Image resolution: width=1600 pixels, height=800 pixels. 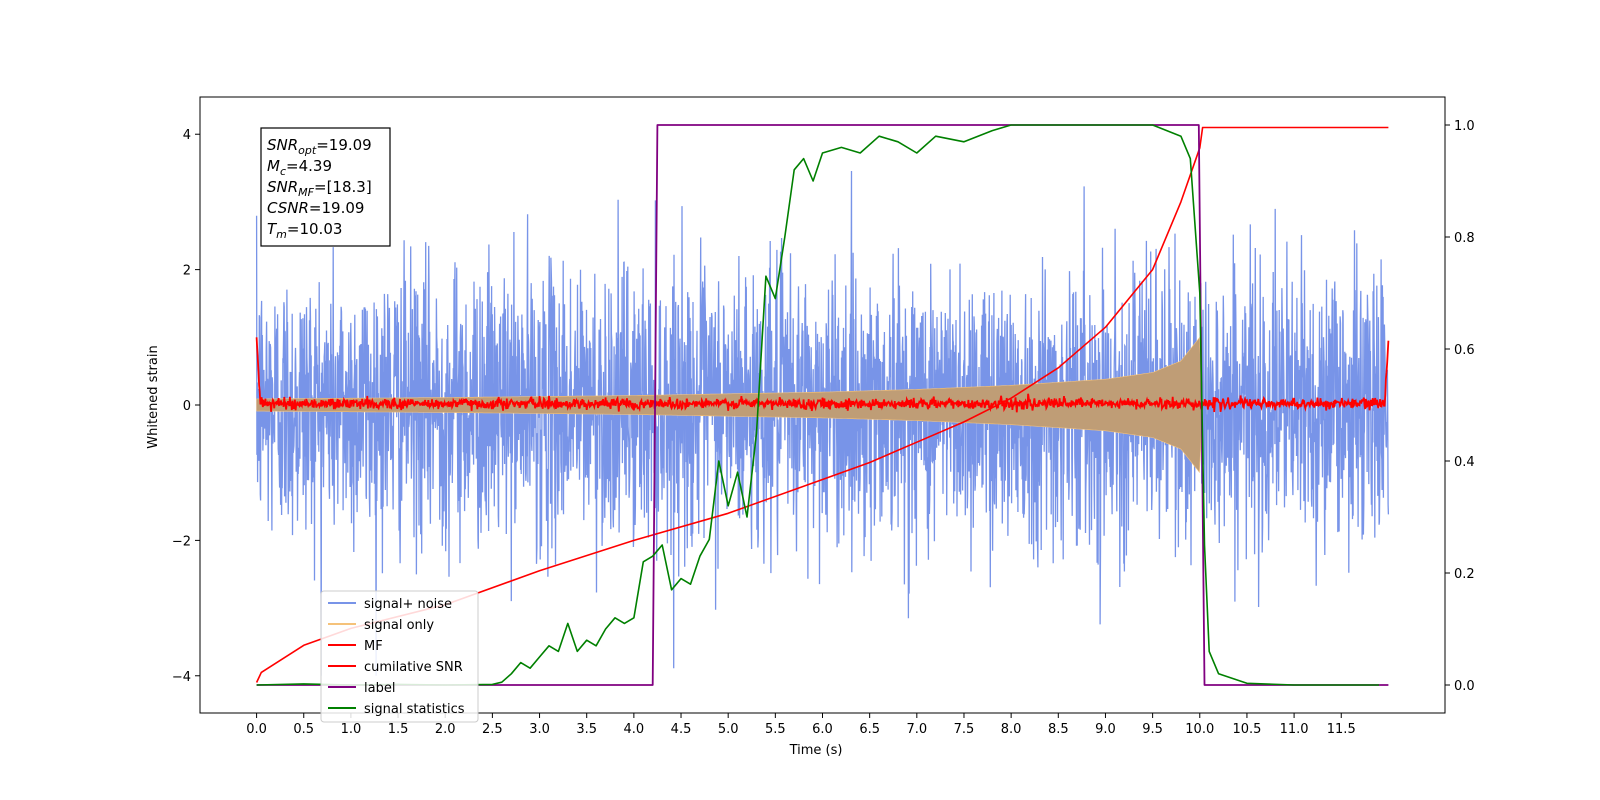 I want to click on annotation-frame, so click(x=325, y=187).